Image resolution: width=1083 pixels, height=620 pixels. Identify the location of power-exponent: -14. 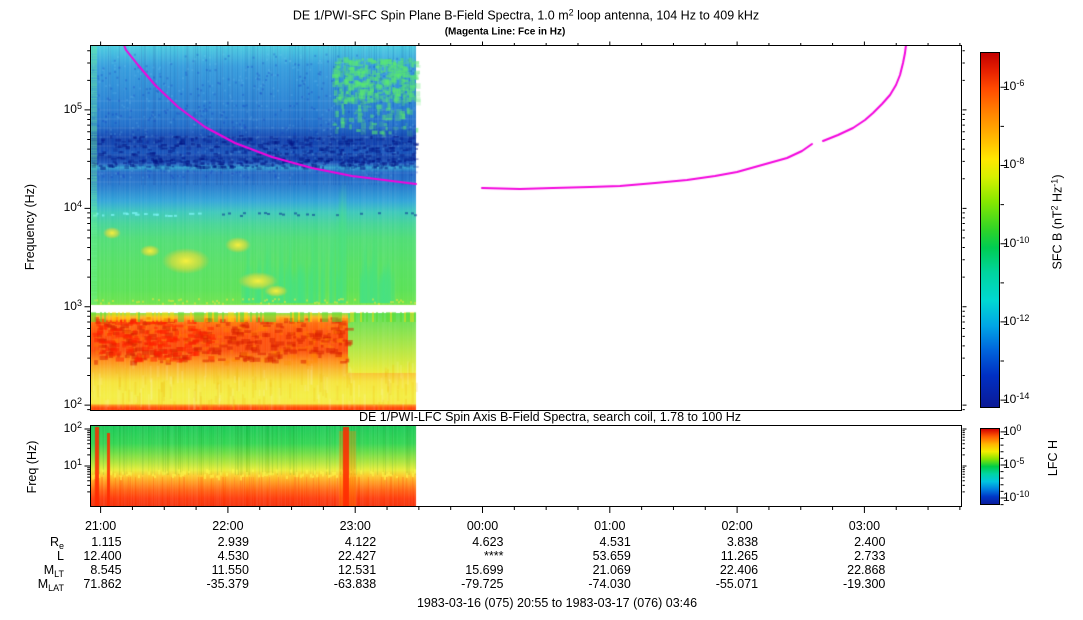
(1023, 396).